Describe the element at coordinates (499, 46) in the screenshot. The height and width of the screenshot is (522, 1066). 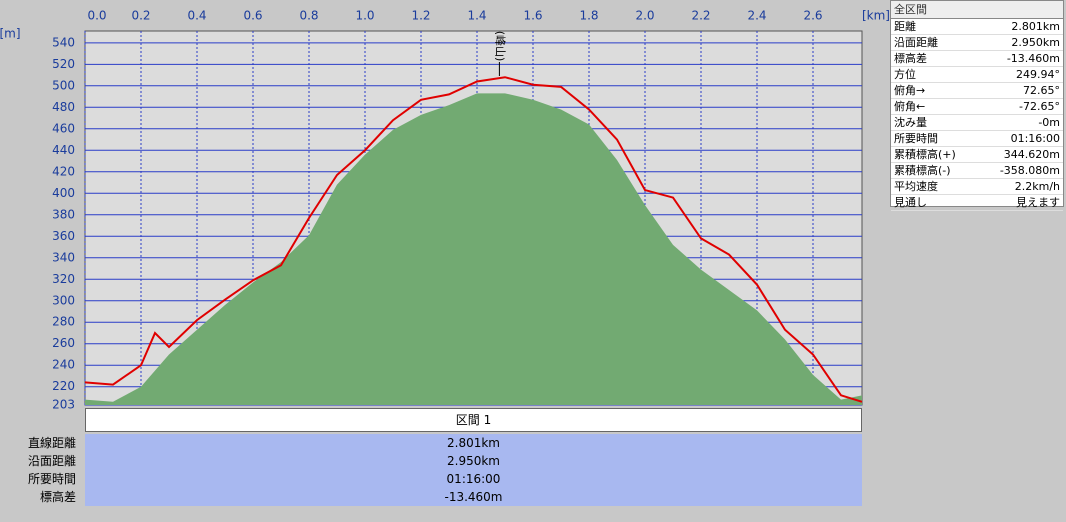
I see `peak-label: (峰山)` at that location.